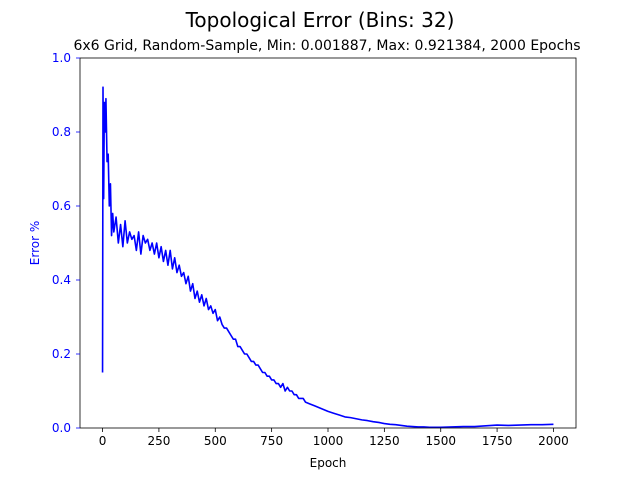 Image resolution: width=640 pixels, height=480 pixels. What do you see at coordinates (158, 441) in the screenshot?
I see `x-tick-label: 250` at bounding box center [158, 441].